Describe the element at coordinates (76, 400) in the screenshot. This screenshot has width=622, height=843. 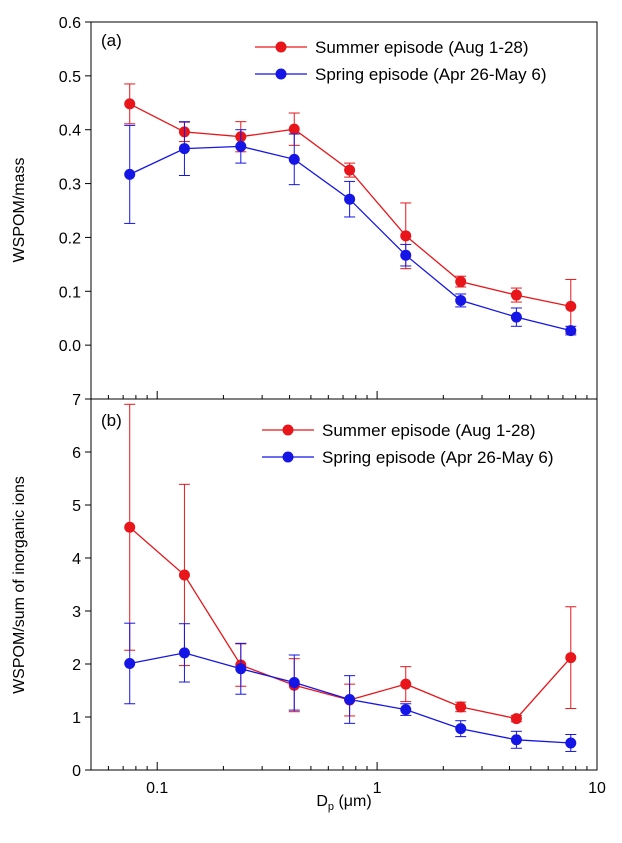
I see `y-tick-label: 7` at that location.